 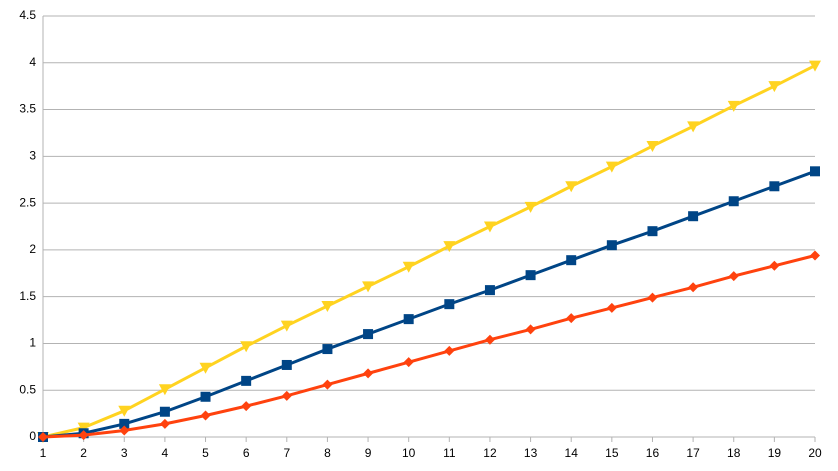 I want to click on x-tick-label: 11, so click(x=449, y=453).